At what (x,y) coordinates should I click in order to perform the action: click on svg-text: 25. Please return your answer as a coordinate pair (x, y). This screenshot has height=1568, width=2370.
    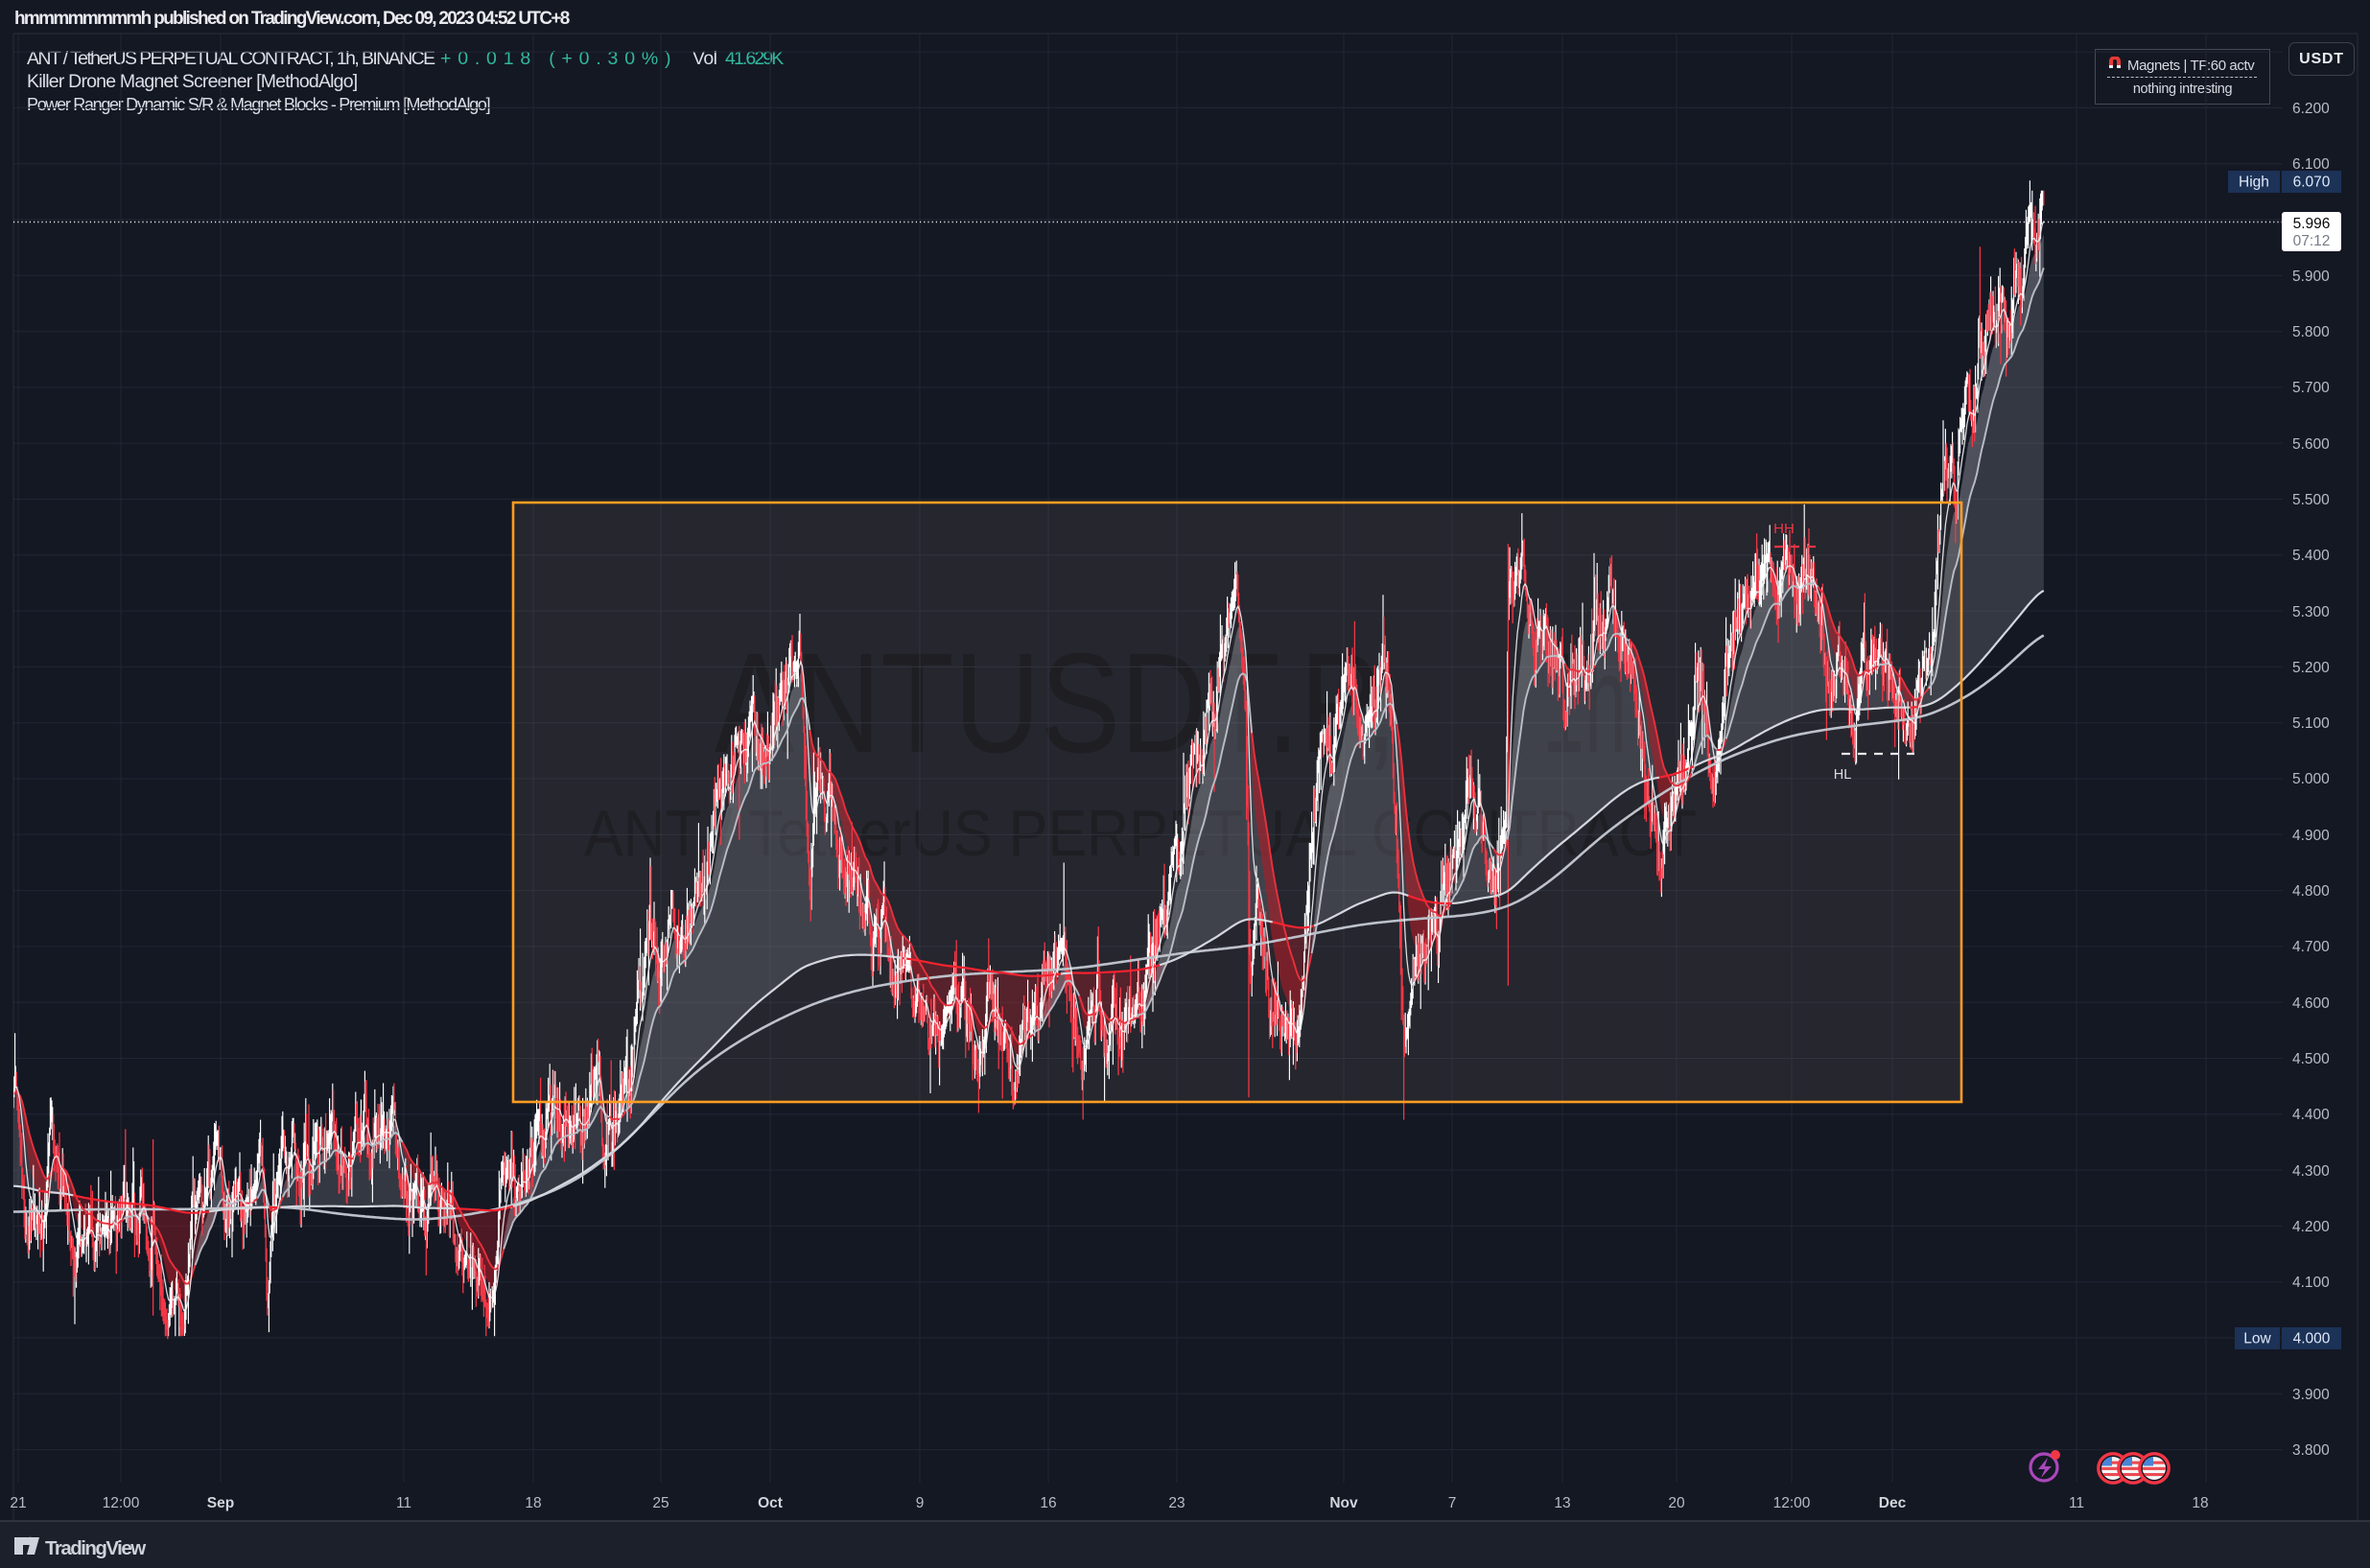
    Looking at the image, I should click on (660, 1503).